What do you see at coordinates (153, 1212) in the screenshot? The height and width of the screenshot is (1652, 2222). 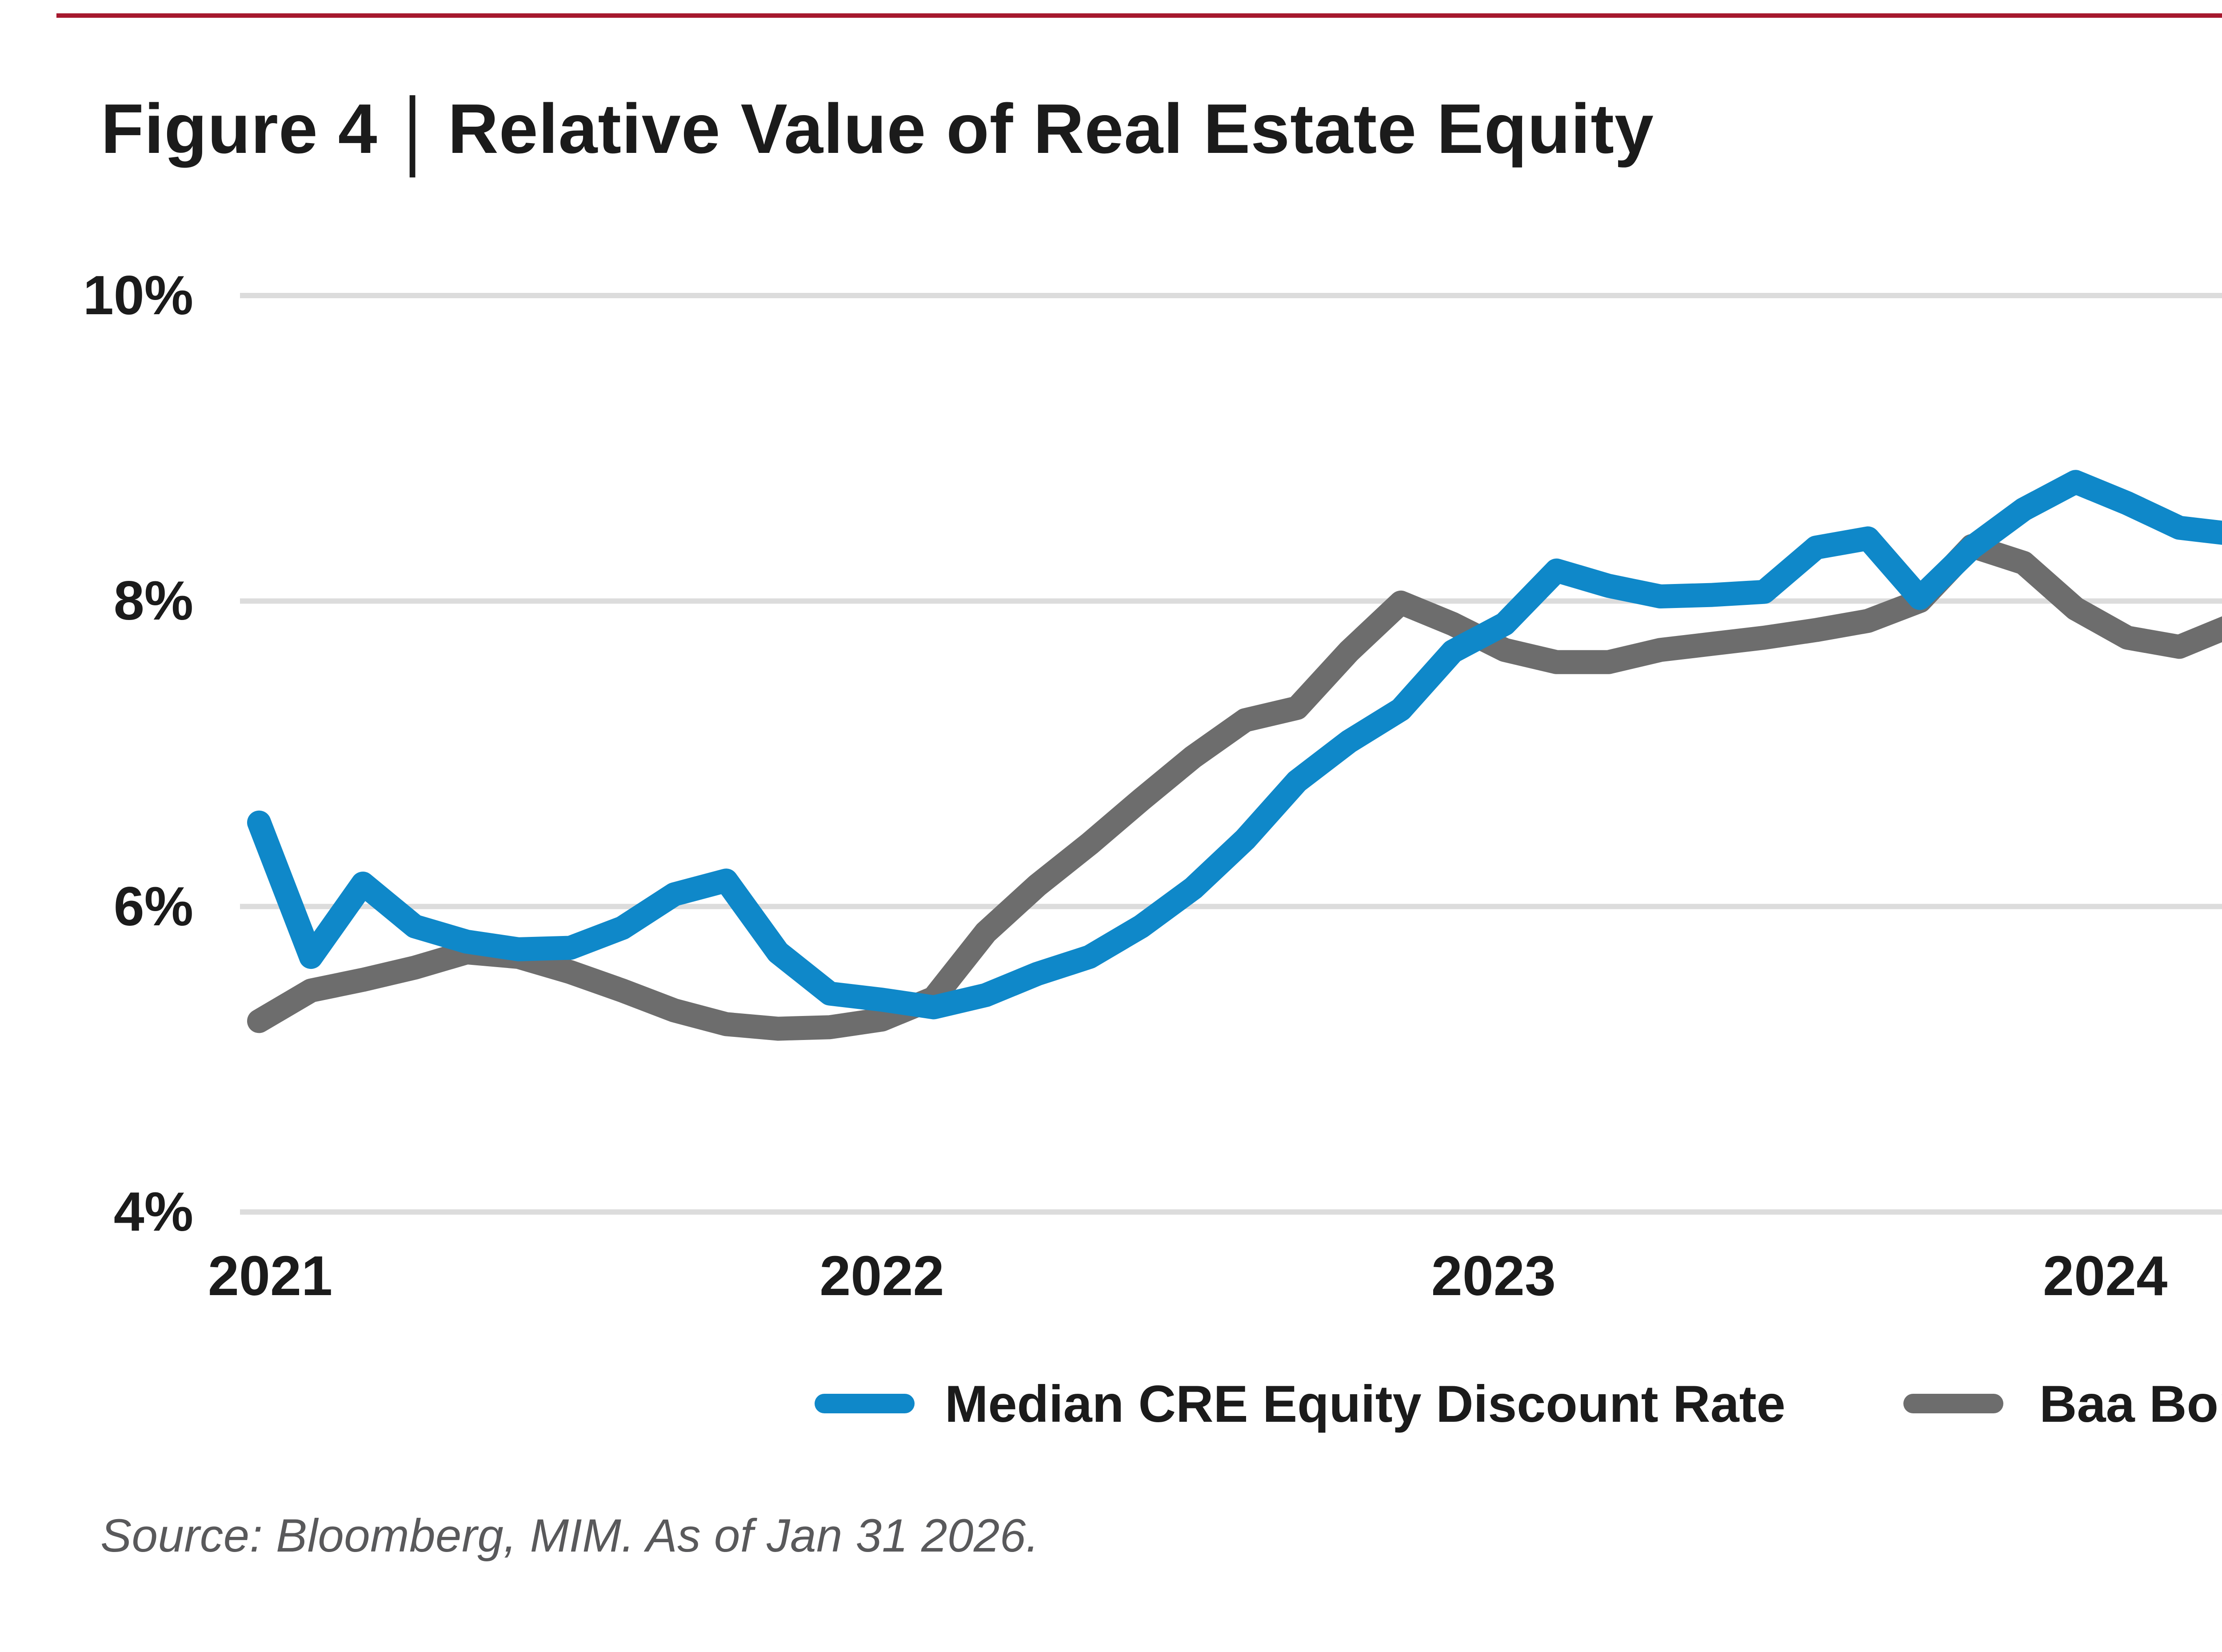 I see `y-axis-label-4%: 4%` at bounding box center [153, 1212].